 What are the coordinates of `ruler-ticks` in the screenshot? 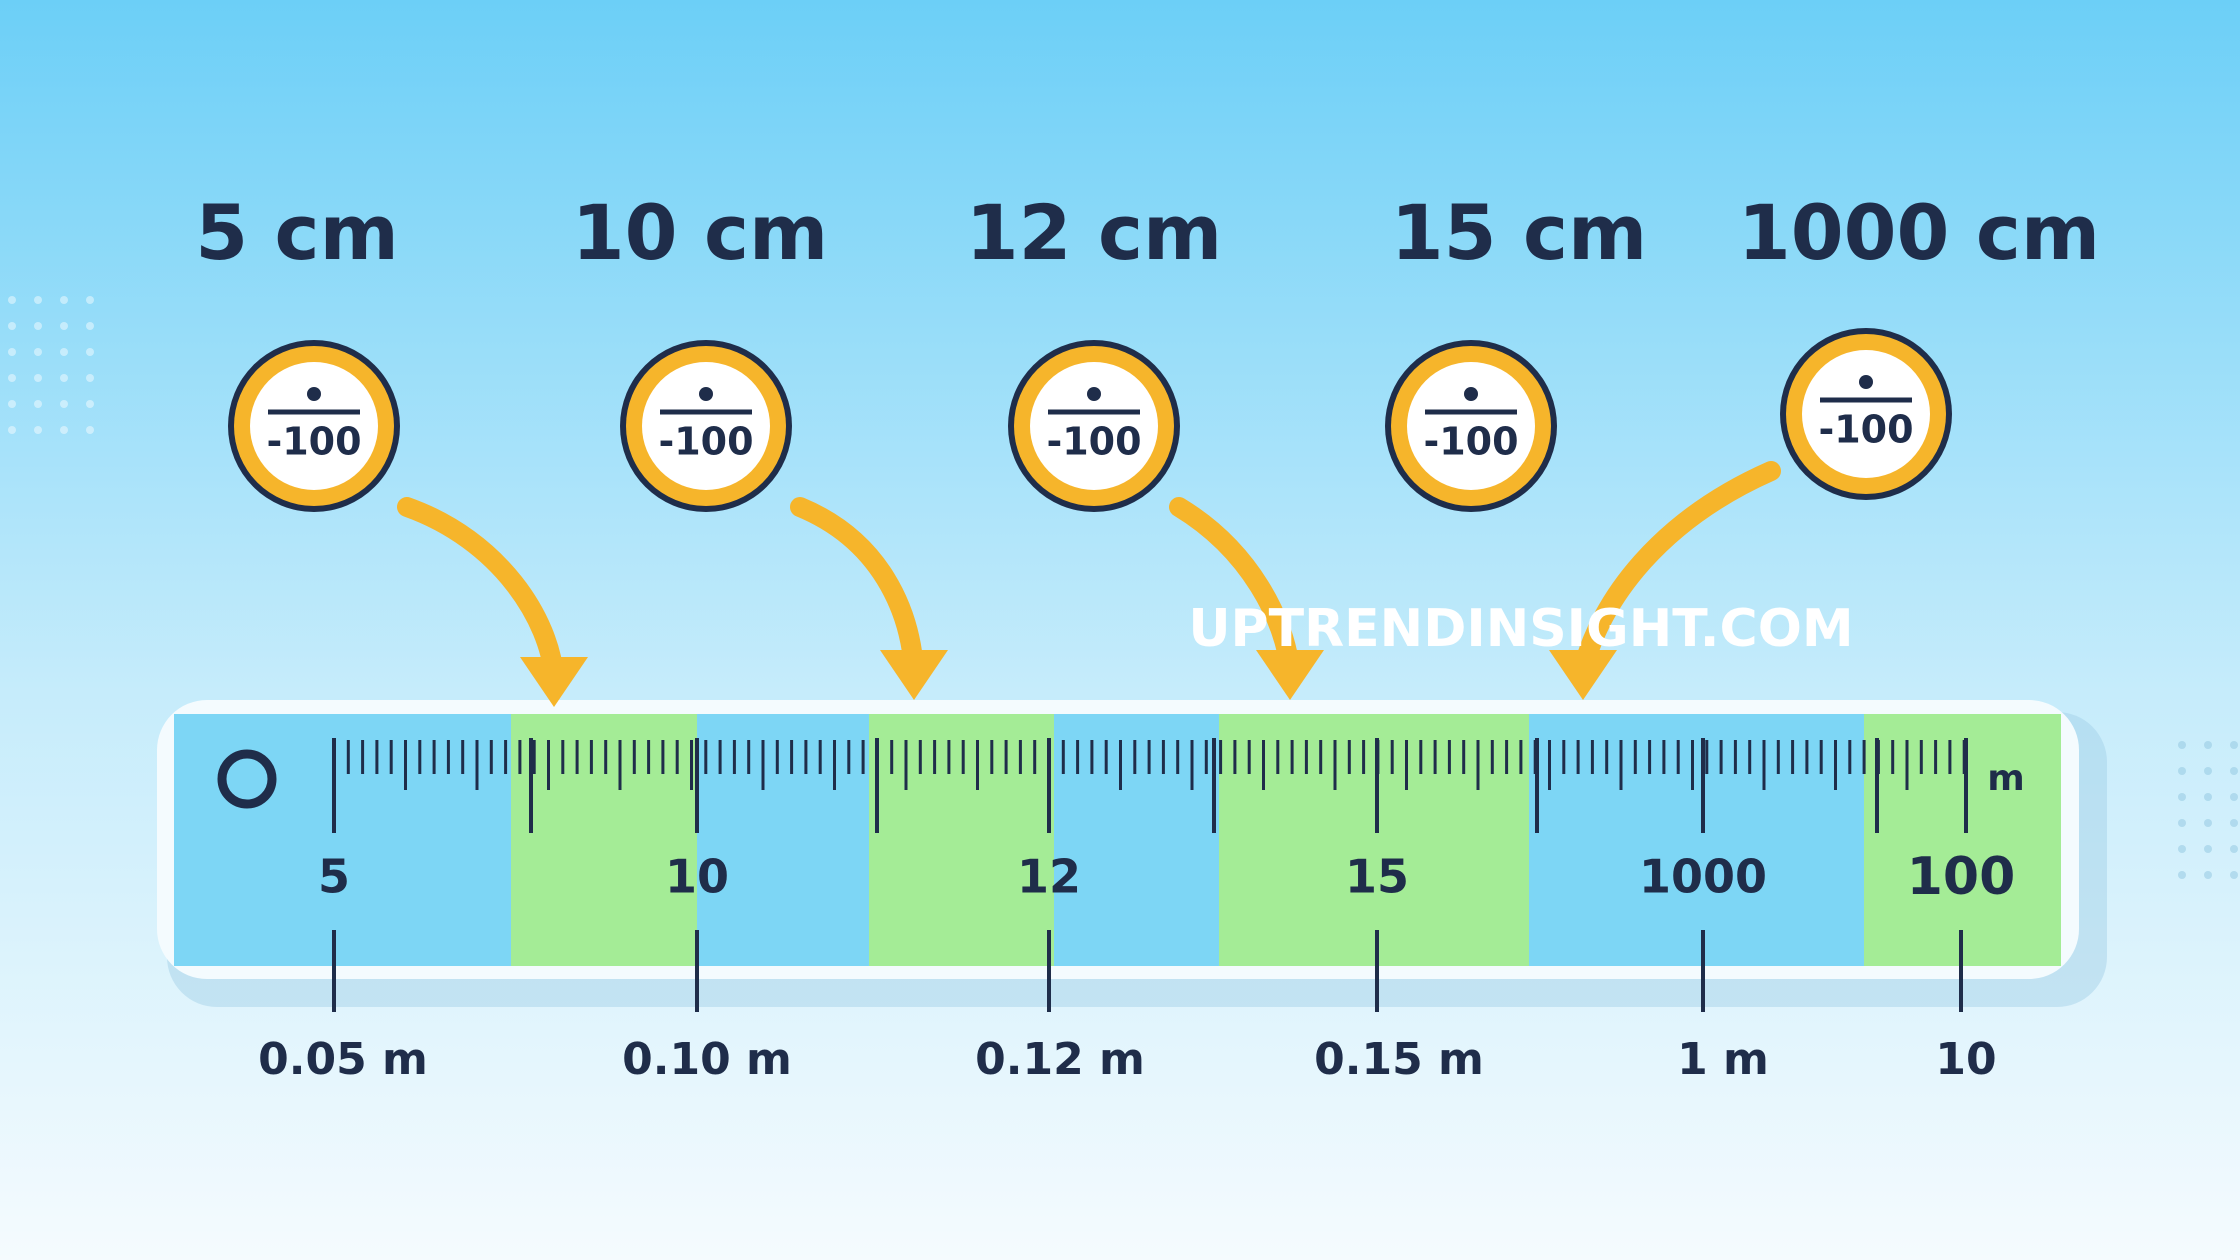 It's located at (1150, 785).